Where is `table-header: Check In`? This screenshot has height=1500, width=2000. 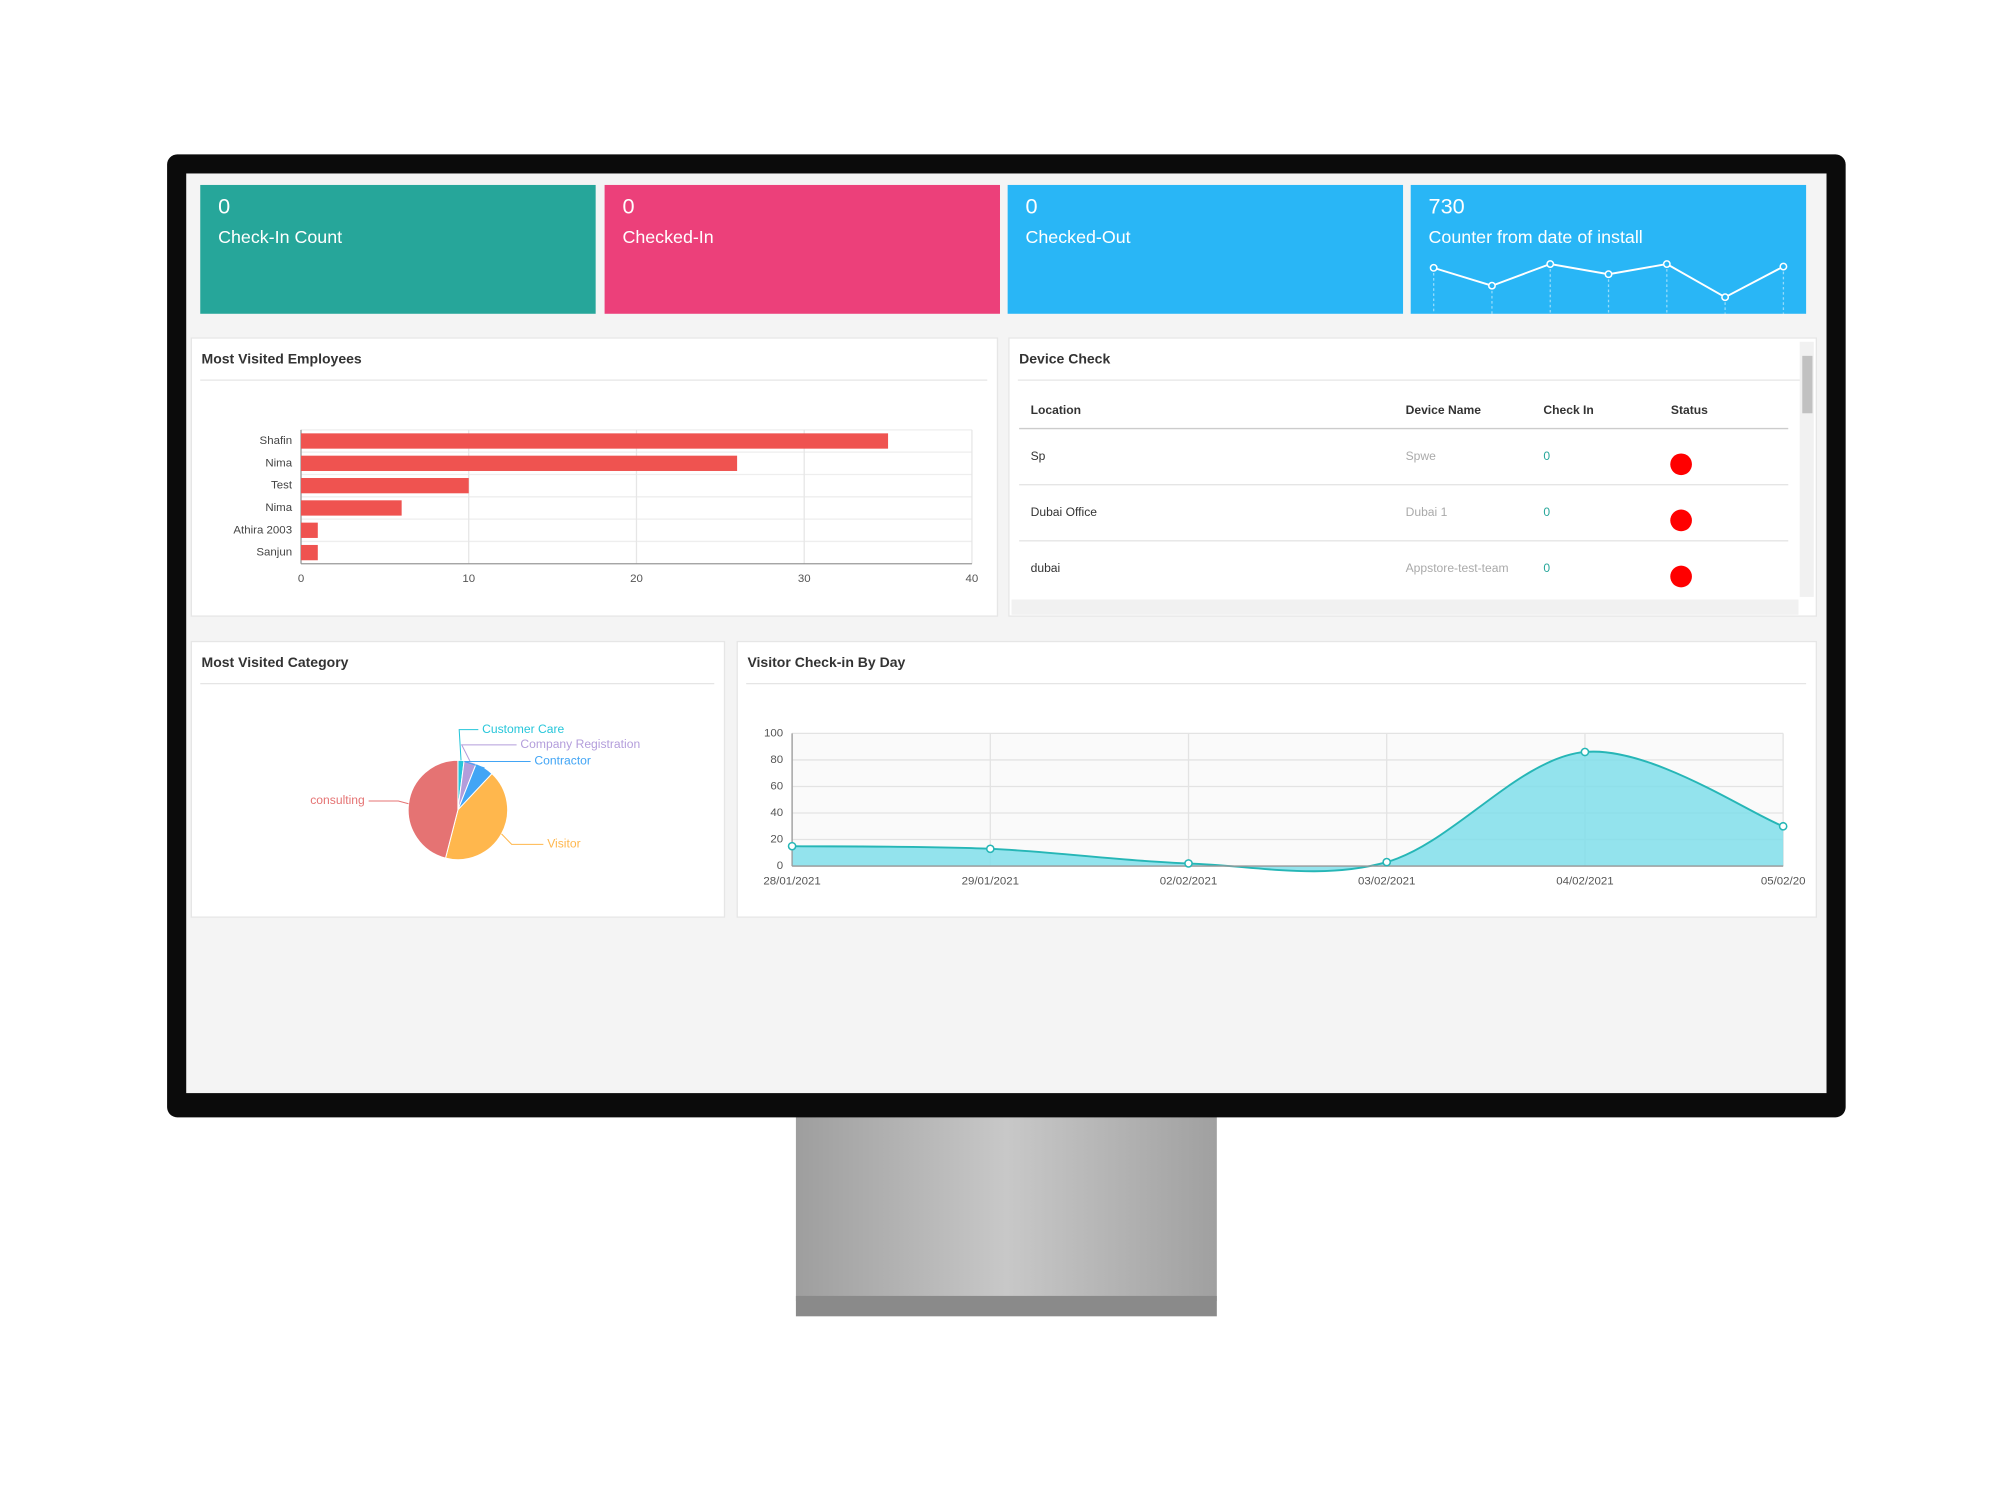 table-header: Check In is located at coordinates (1568, 410).